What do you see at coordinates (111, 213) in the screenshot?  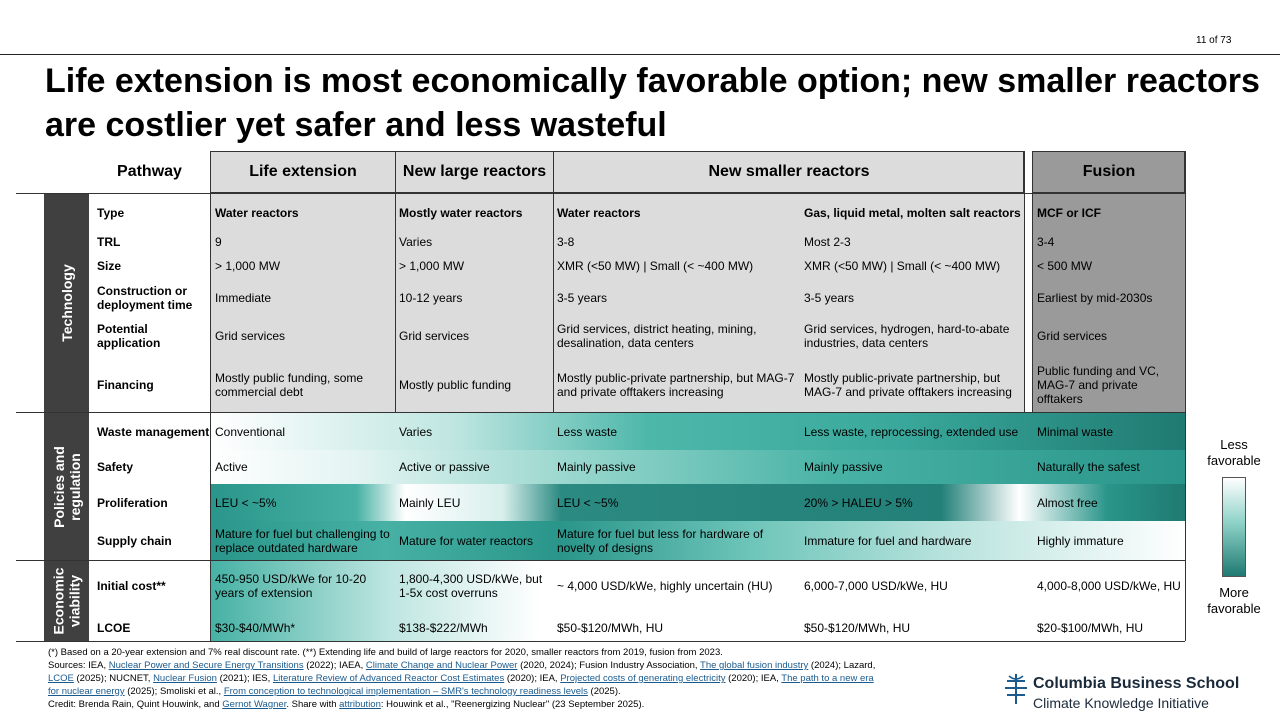 I see `row-label-type: Type` at bounding box center [111, 213].